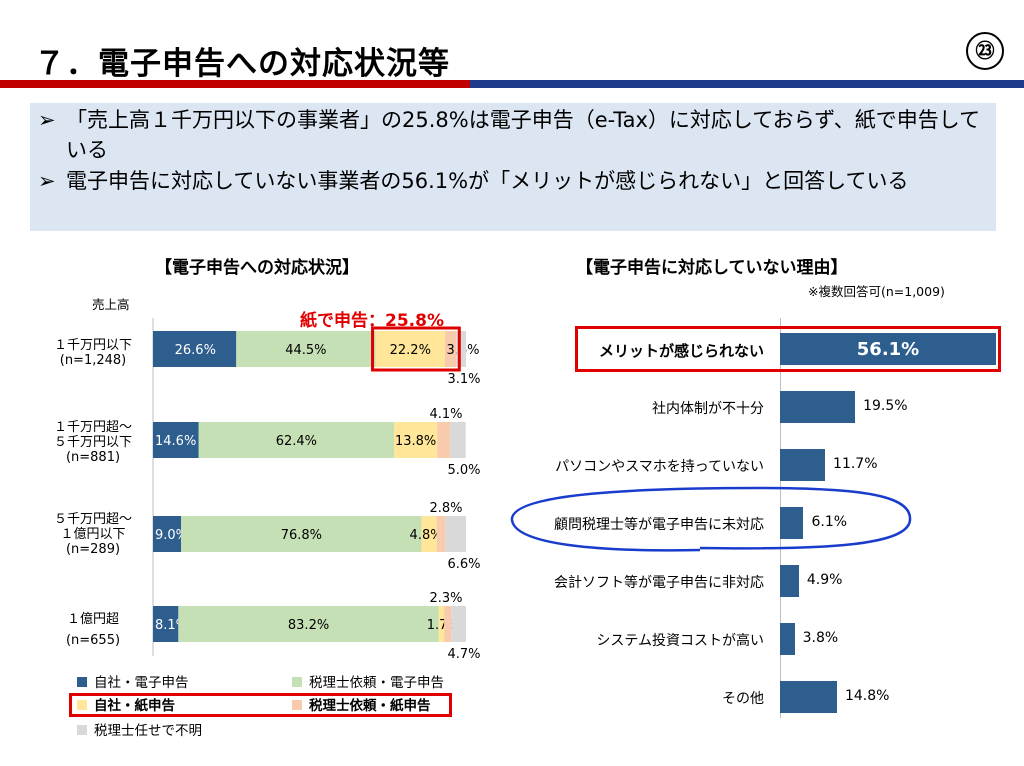 The image size is (1024, 766). What do you see at coordinates (445, 598) in the screenshot?
I see `data-label: 2.3%` at bounding box center [445, 598].